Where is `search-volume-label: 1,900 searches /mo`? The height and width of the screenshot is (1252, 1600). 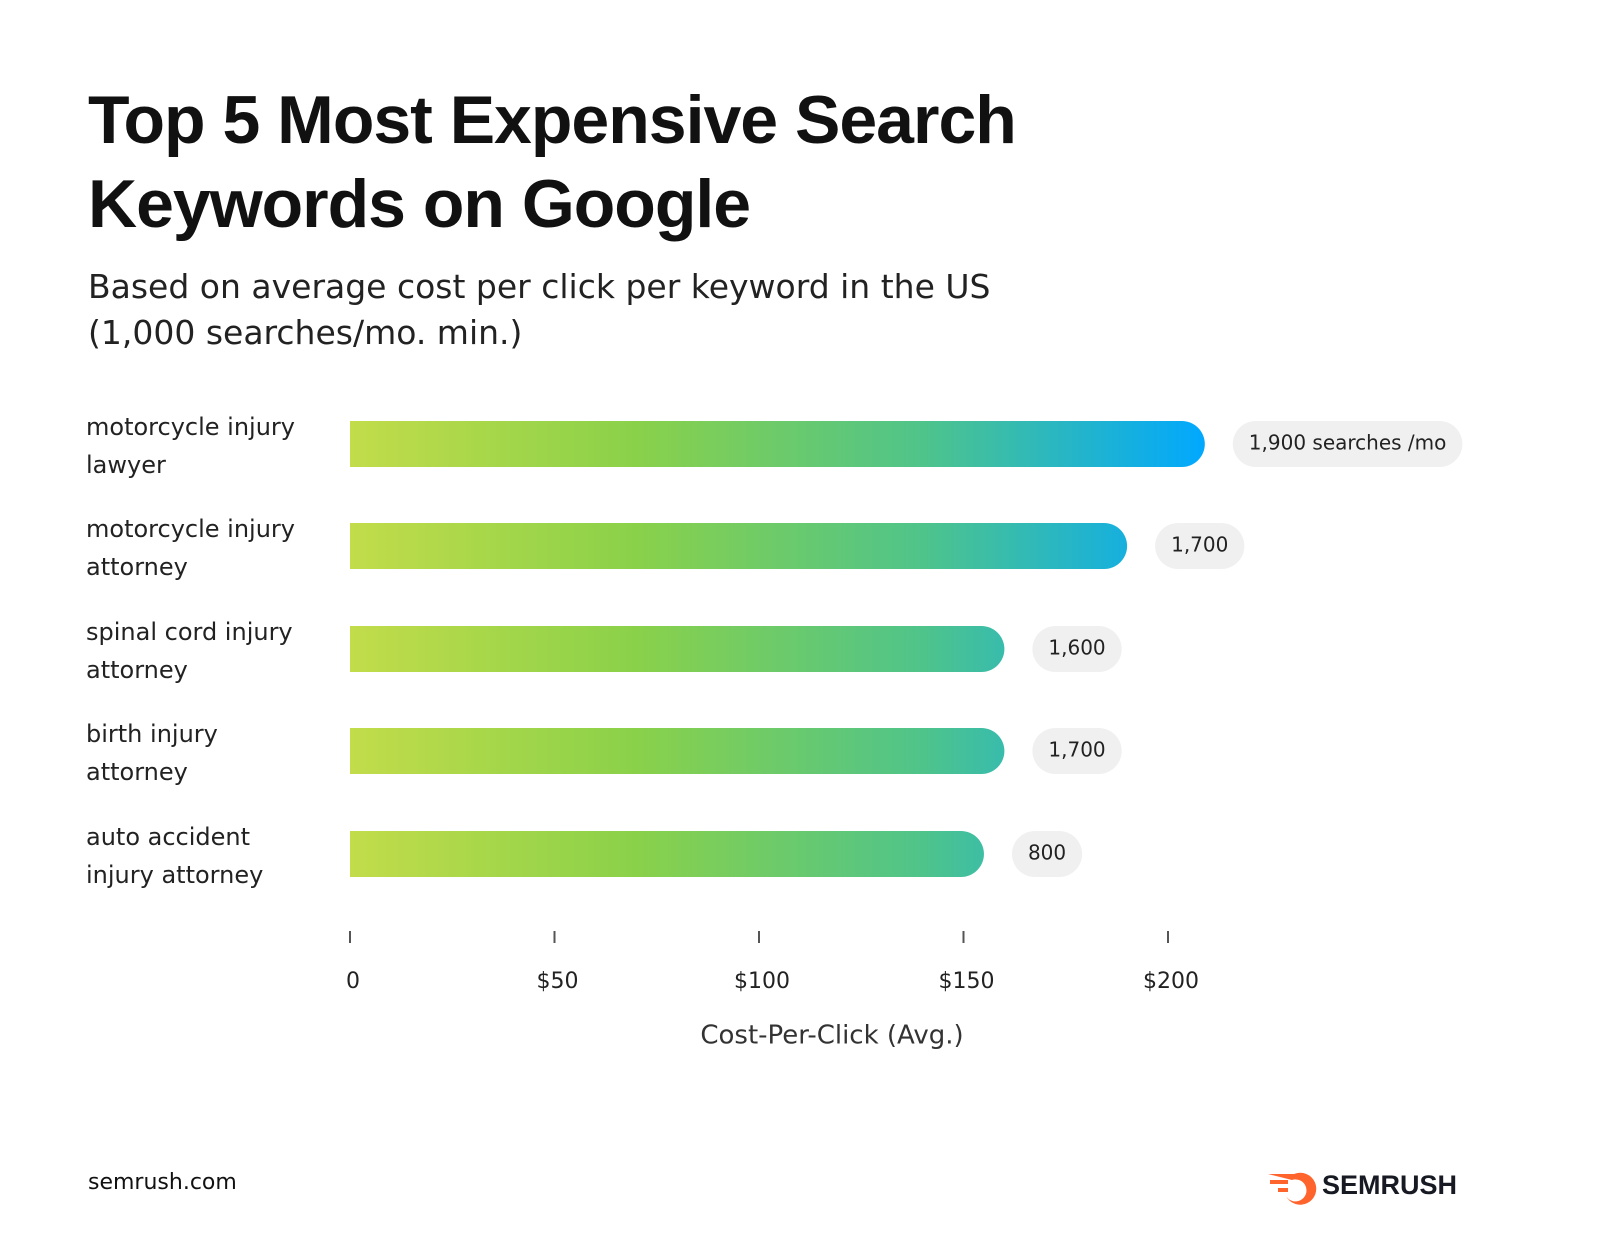
search-volume-label: 1,900 searches /mo is located at coordinates (1348, 443).